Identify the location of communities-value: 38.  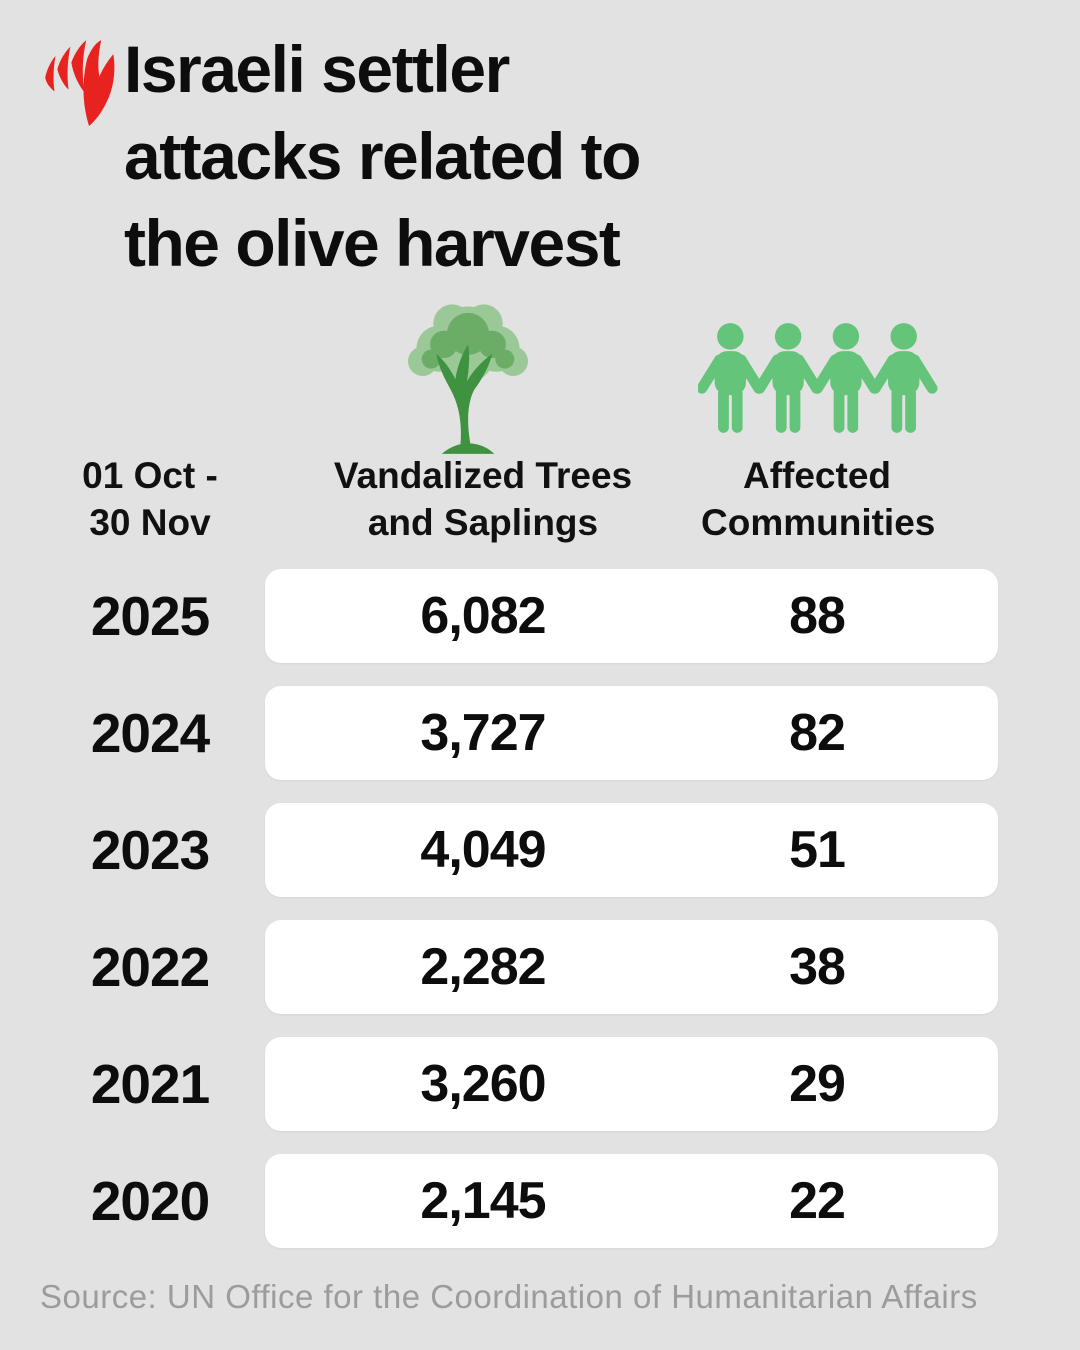
(817, 967).